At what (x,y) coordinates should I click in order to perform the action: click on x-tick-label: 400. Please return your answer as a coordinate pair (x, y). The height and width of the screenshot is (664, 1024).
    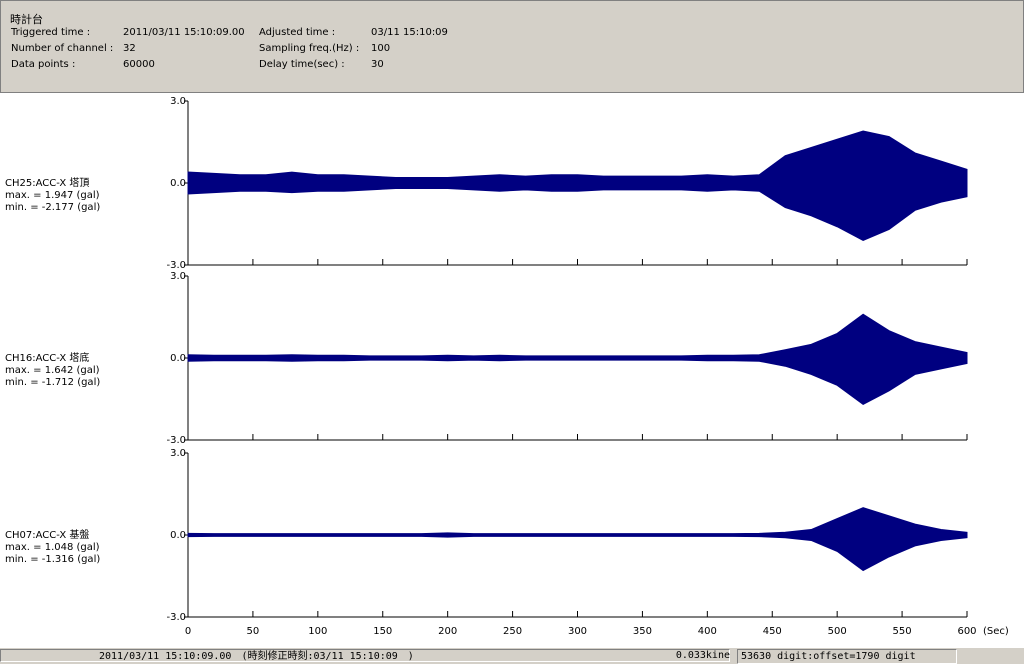
    Looking at the image, I should click on (707, 631).